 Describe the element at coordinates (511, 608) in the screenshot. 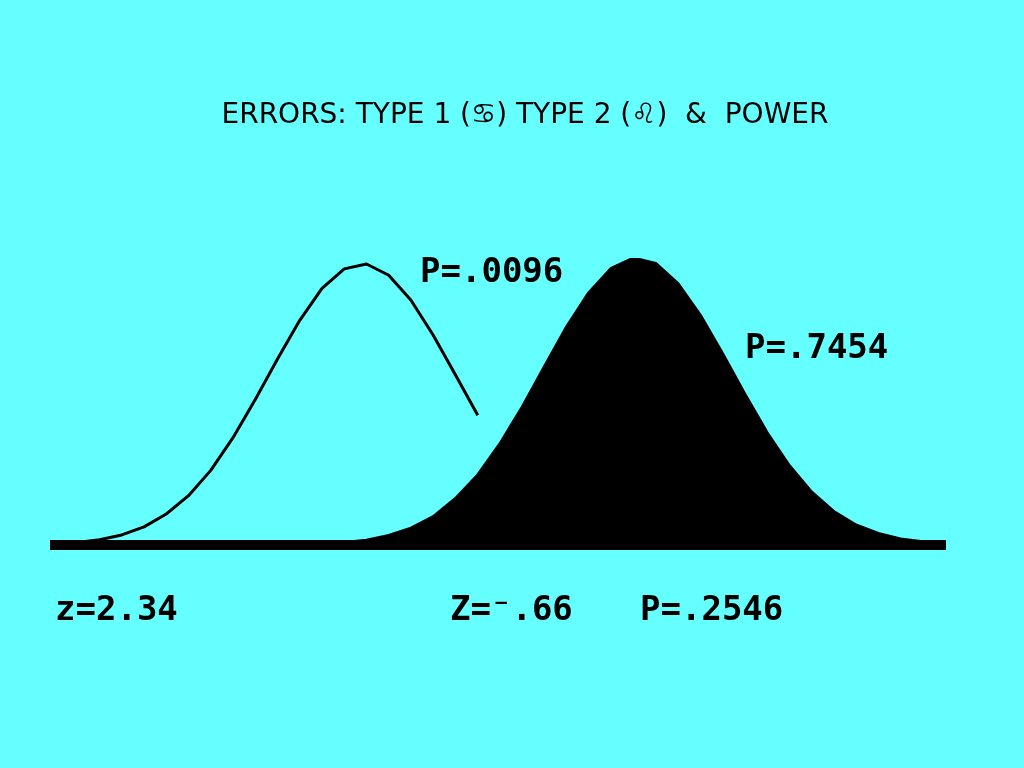

I see `text: Z=⁻.66` at that location.